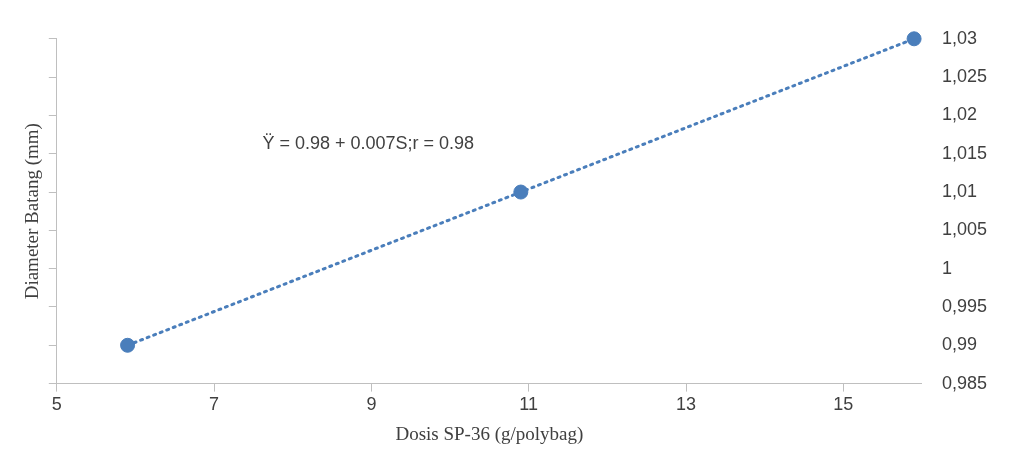  What do you see at coordinates (964, 382) in the screenshot?
I see `y-tick-label: 0,985` at bounding box center [964, 382].